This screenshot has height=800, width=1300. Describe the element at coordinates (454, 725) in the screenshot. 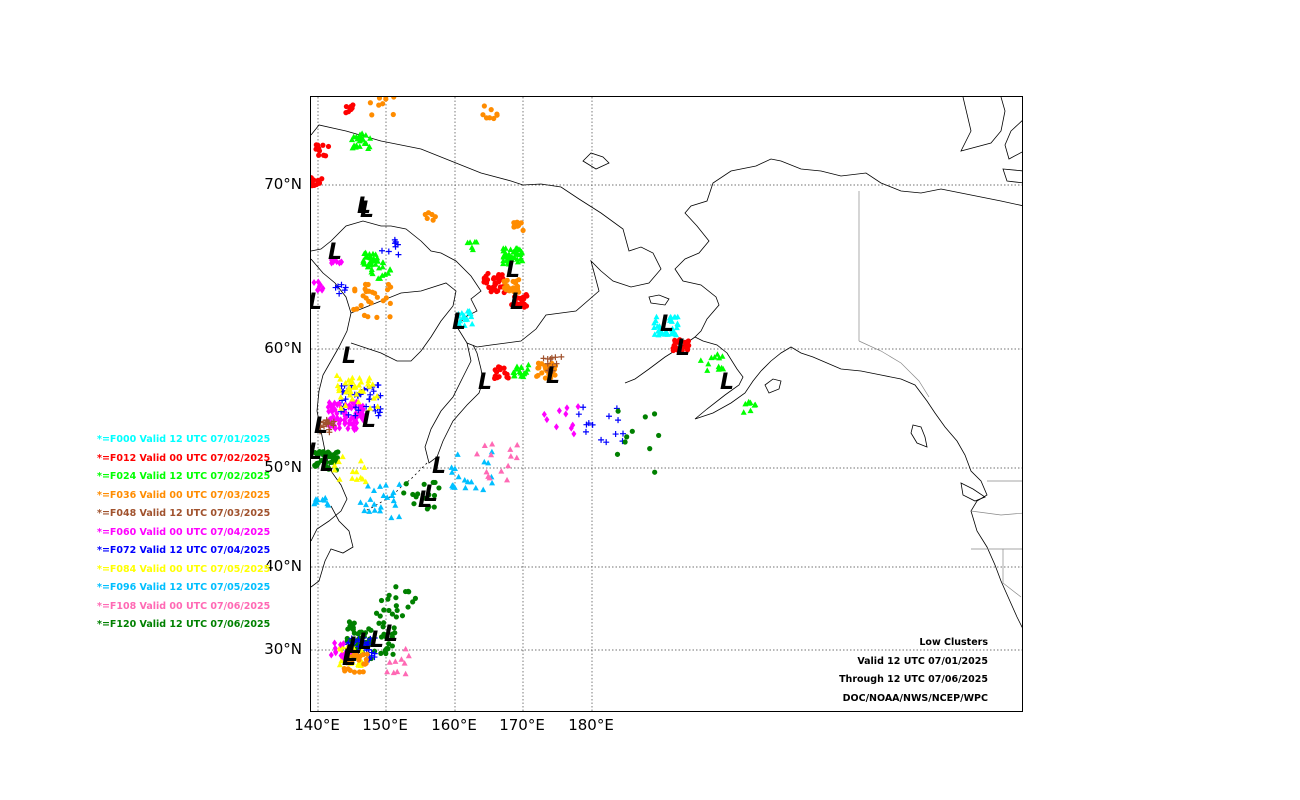

I see `lon-label-160e: 160°E` at that location.